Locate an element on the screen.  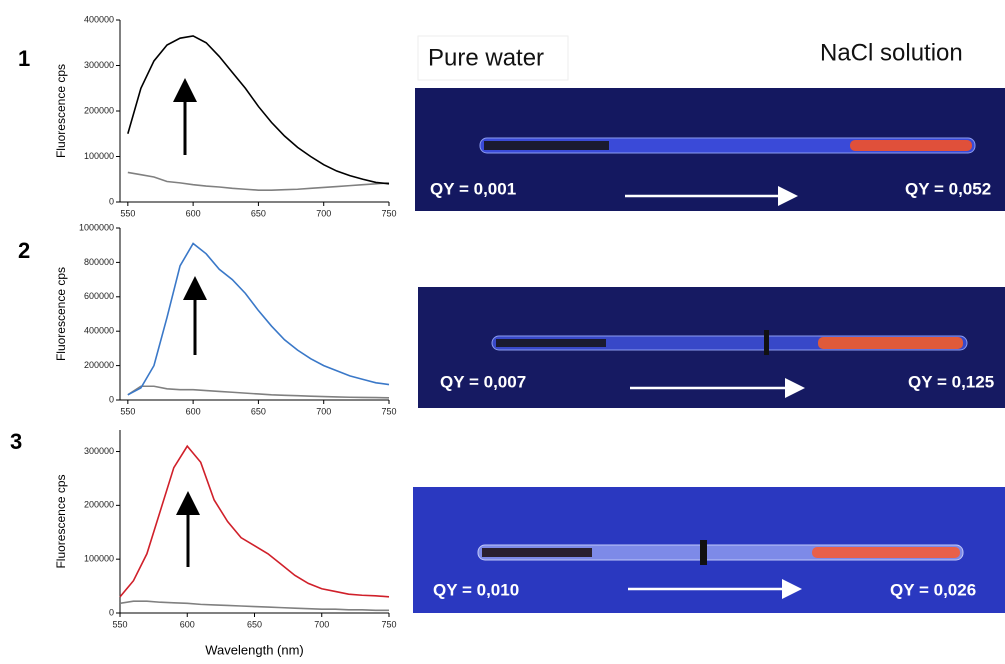
photo: QY = 0,001 QY = 0,052 is located at coordinates (710, 149).